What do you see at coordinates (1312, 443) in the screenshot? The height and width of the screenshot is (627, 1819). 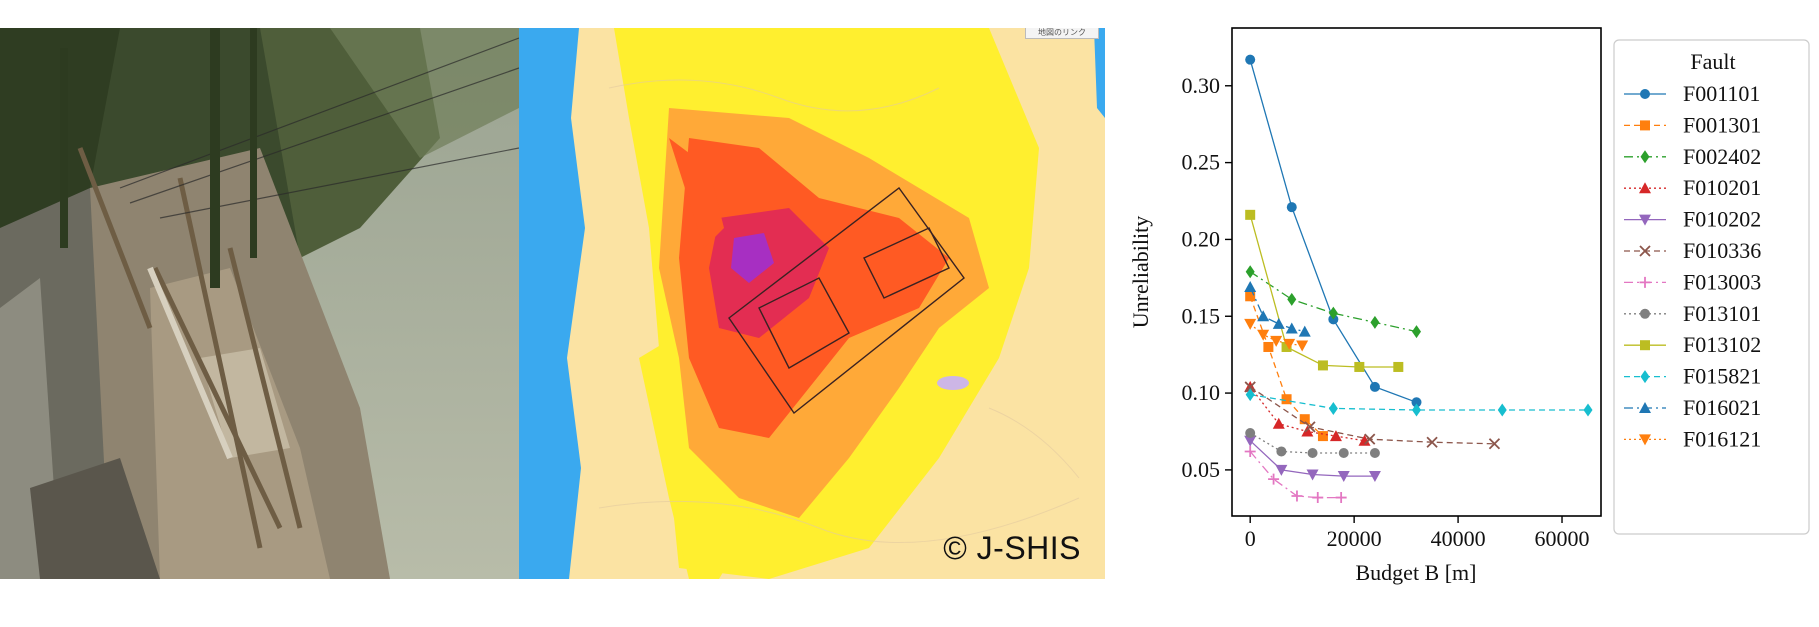 I see `series-f013101` at bounding box center [1312, 443].